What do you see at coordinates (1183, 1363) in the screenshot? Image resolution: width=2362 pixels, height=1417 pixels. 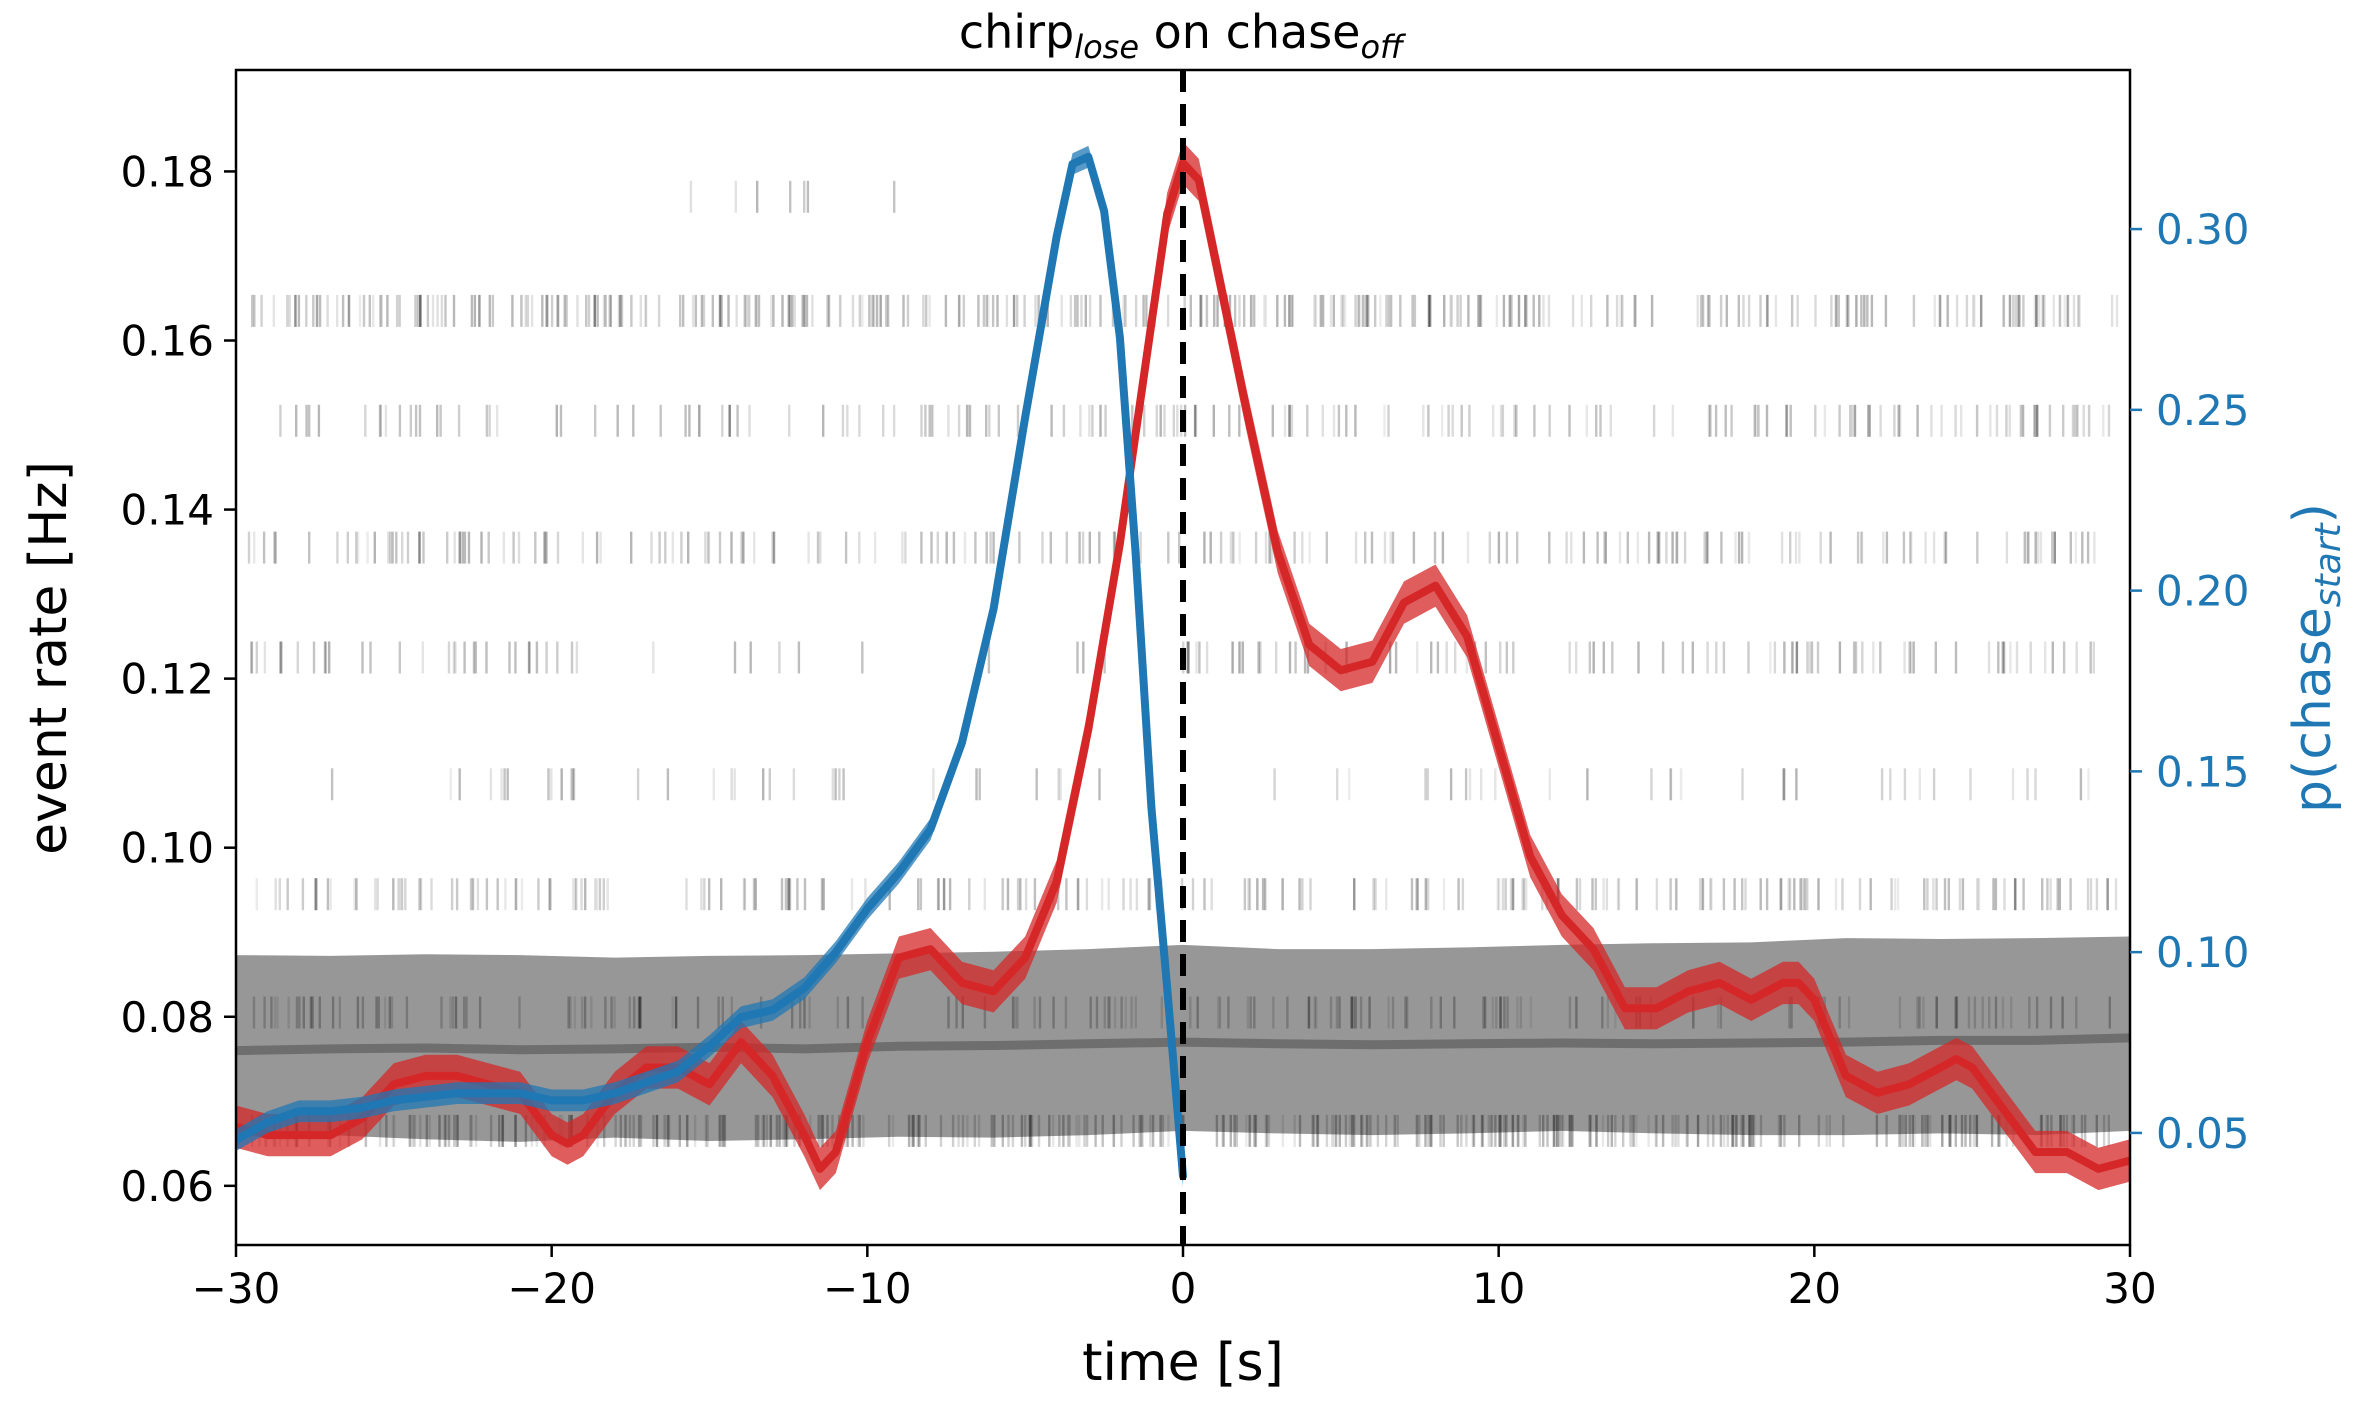 I see `x-axis-label: time [s]` at bounding box center [1183, 1363].